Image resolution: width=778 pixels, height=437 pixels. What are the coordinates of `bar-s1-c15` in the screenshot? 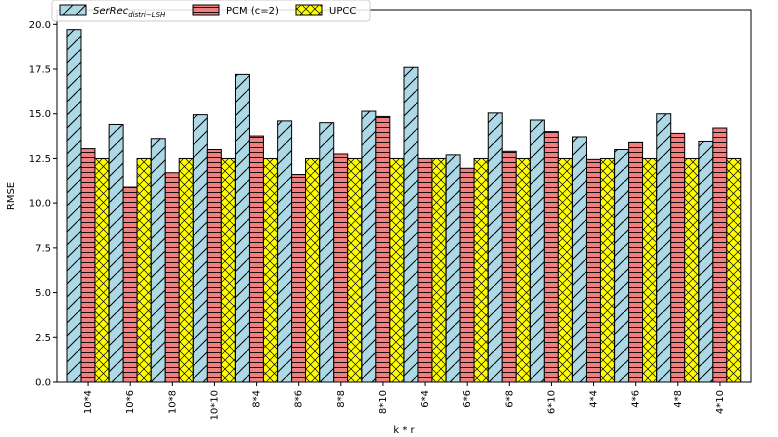 It's located at (720, 255).